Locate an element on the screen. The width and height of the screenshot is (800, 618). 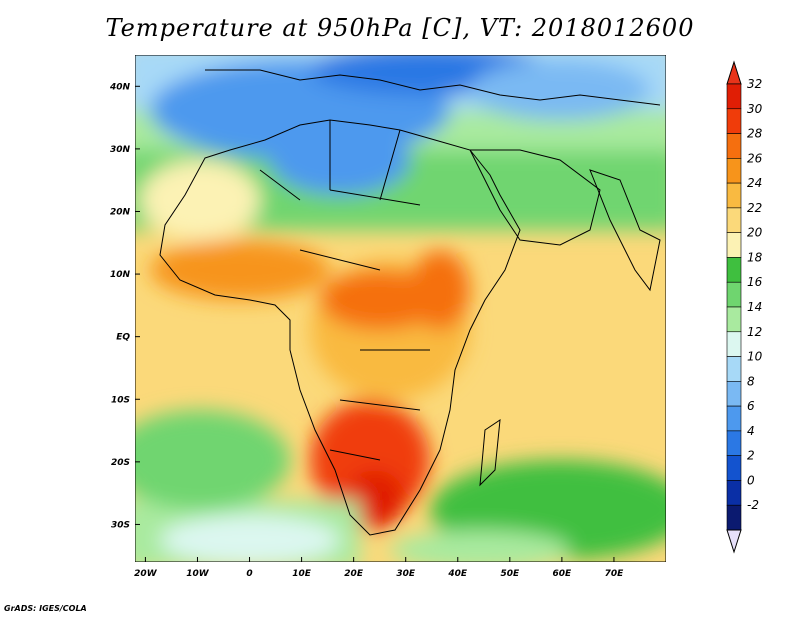
colorbar-label: 14 is located at coordinates (754, 307).